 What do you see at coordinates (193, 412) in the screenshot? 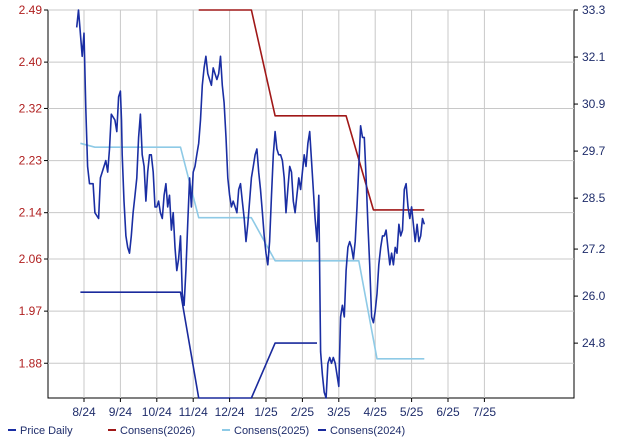
I see `x-tick-label: 11/24` at bounding box center [193, 412].